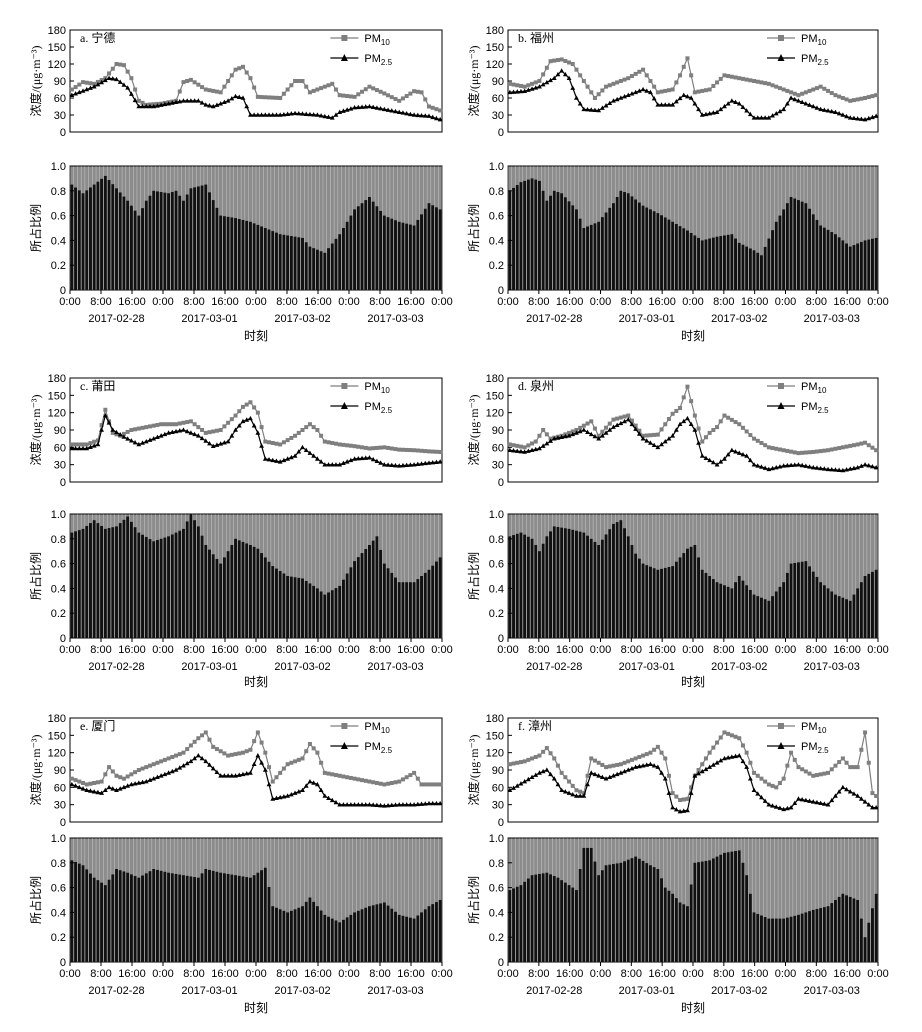 Image resolution: width=922 pixels, height=1032 pixels. Describe the element at coordinates (378, 408) in the screenshot. I see `legend-pm25-label: PM2.5` at that location.